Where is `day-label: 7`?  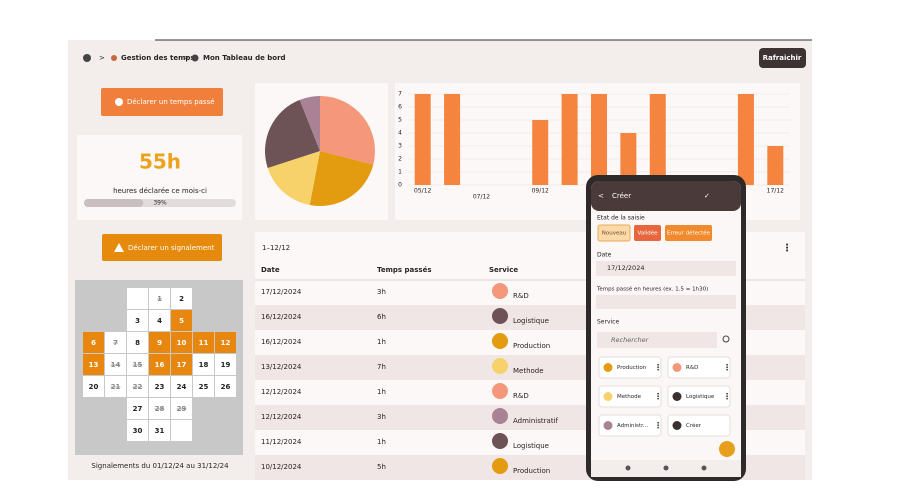 day-label: 7 is located at coordinates (115, 343).